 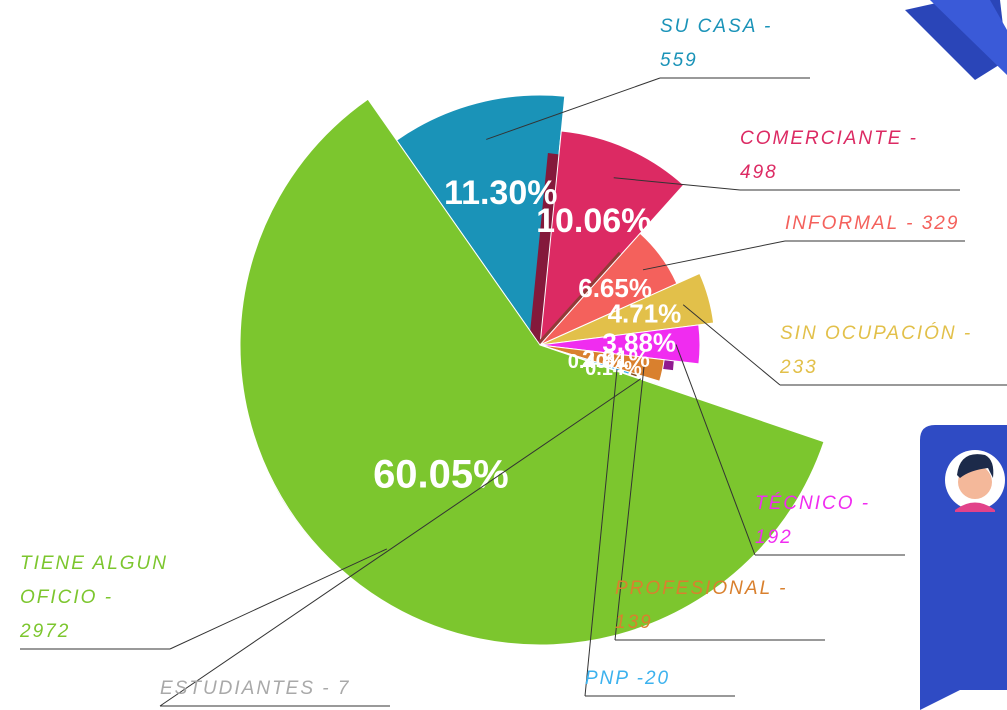 What do you see at coordinates (255, 688) in the screenshot?
I see `category-label: ESTUDIANTES - 7` at bounding box center [255, 688].